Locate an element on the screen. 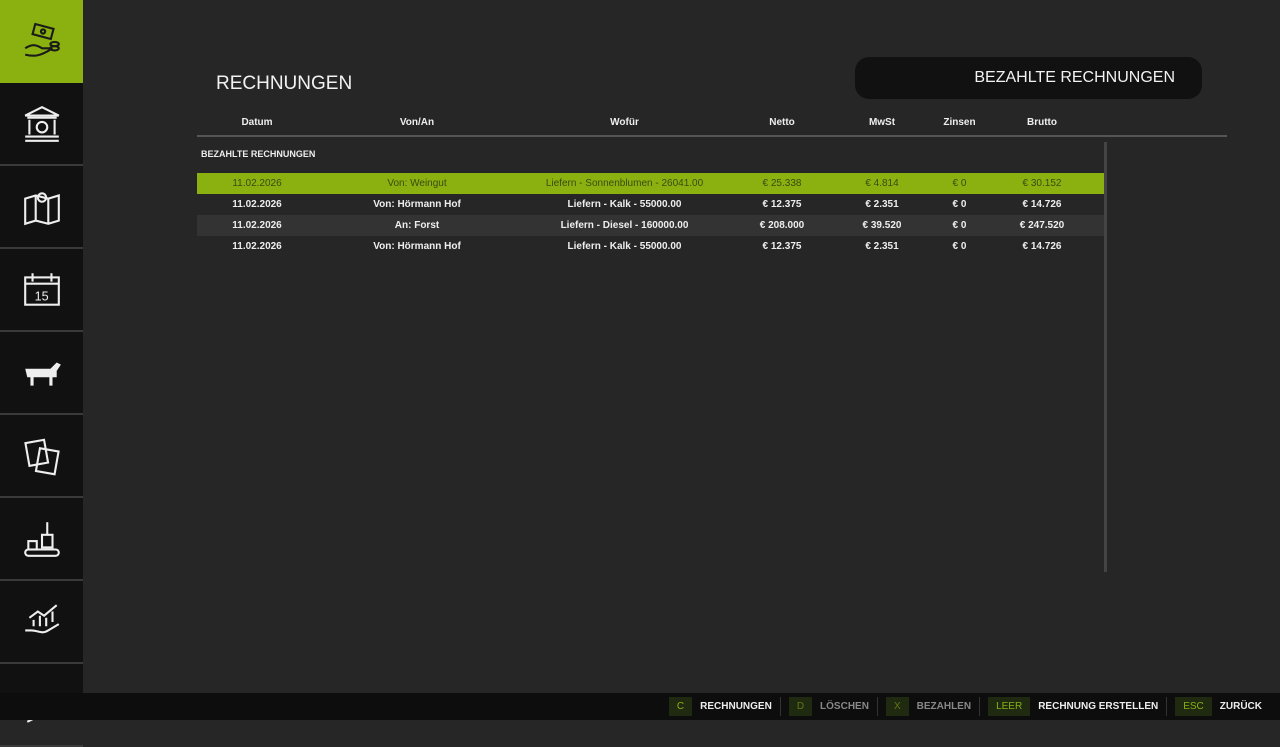  money-hand-icon is located at coordinates (42, 39).